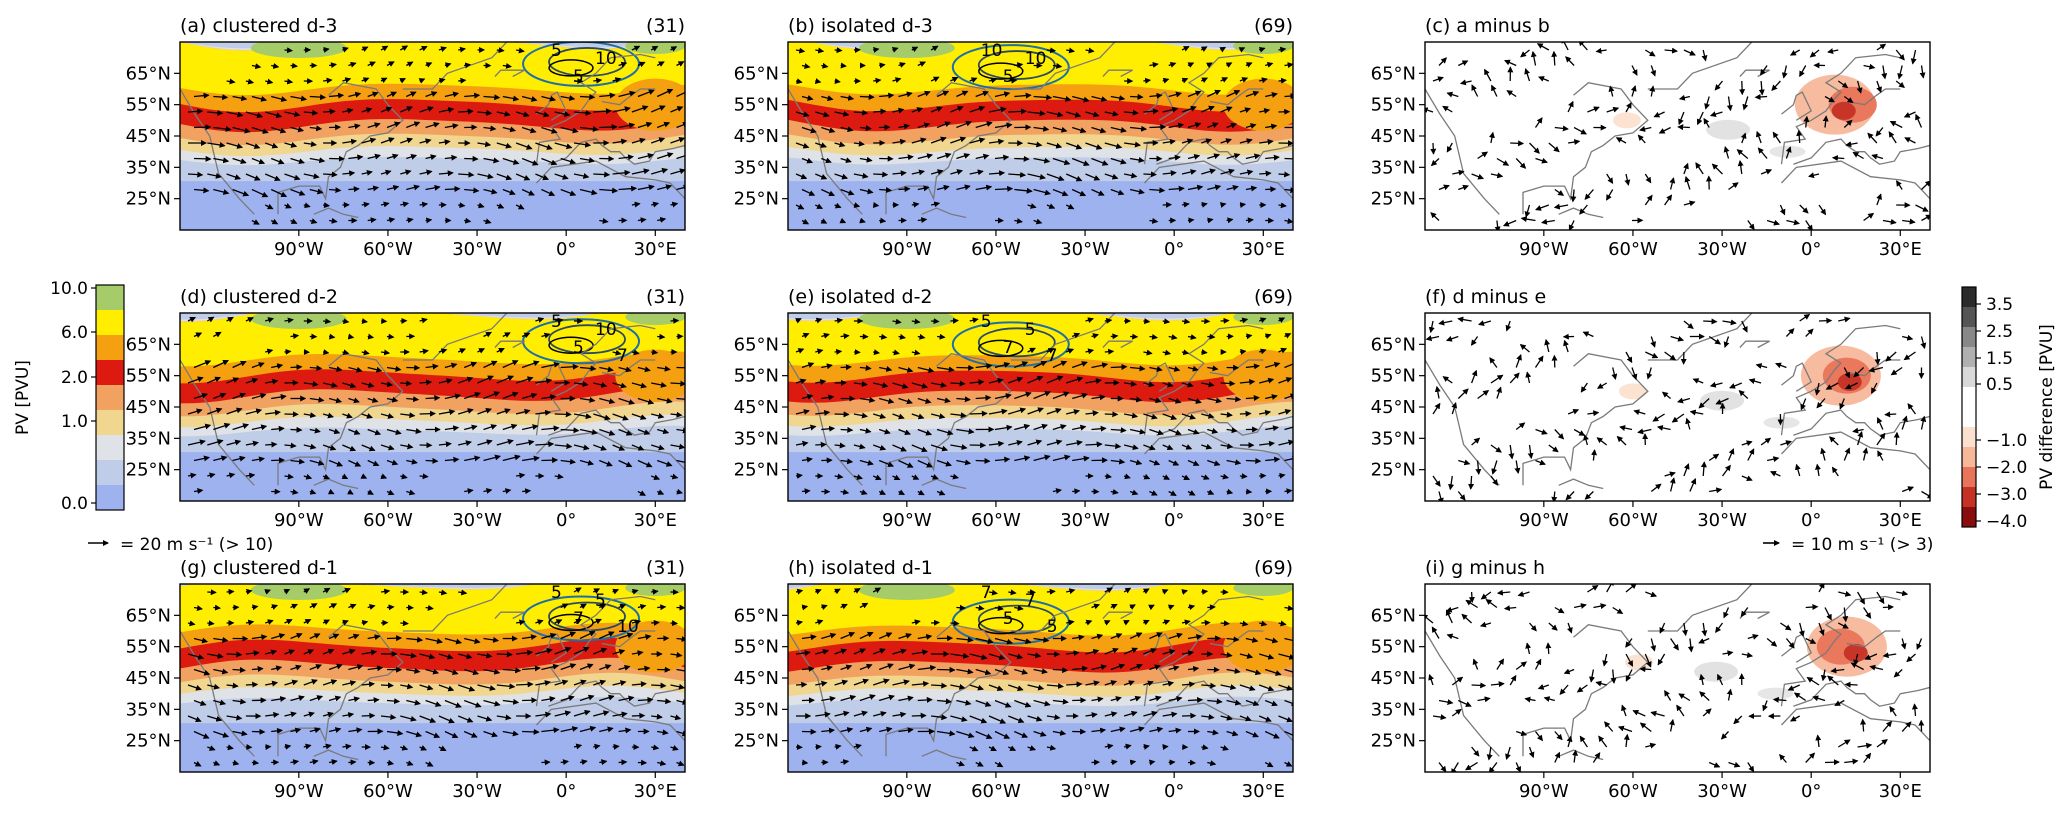 This screenshot has width=2067, height=814. I want to click on lon-tick-label: 30°W, so click(1085, 249).